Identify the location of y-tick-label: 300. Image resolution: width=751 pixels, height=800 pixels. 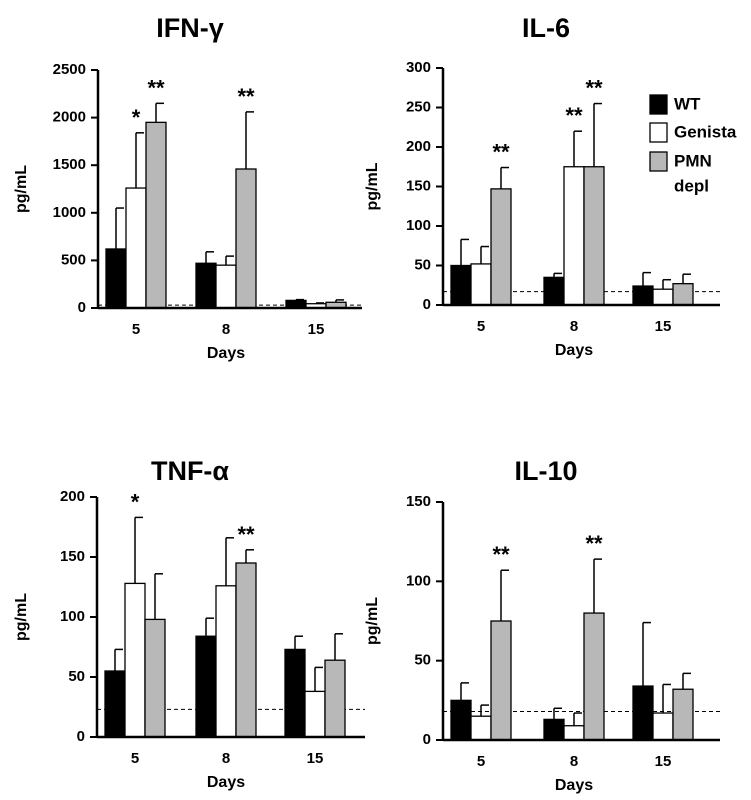
(418, 67).